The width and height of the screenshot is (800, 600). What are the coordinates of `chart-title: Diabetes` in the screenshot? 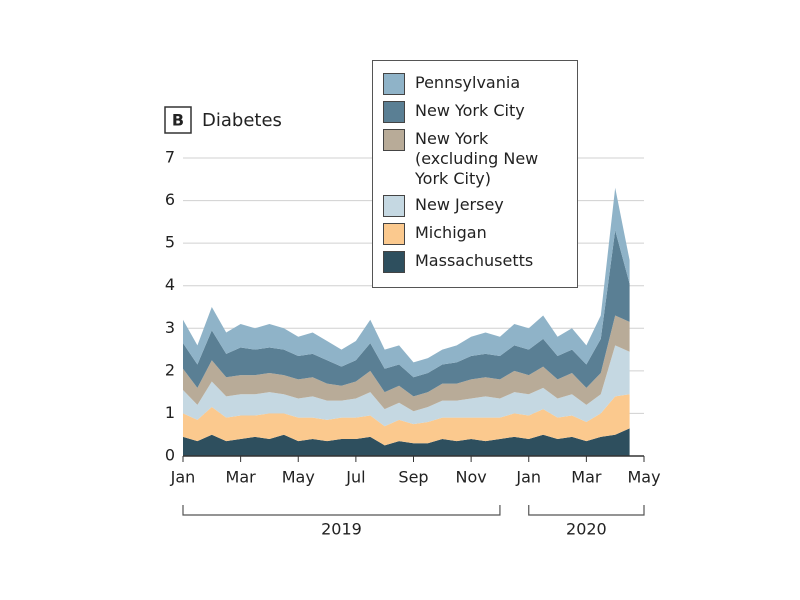 It's located at (242, 120).